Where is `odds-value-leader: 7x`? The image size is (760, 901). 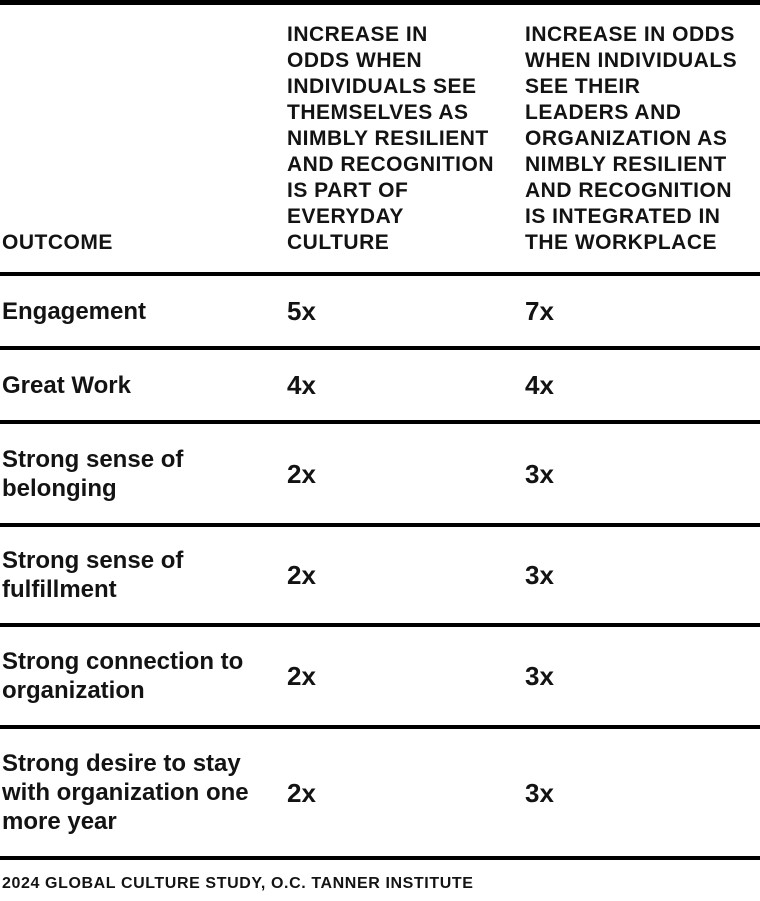 odds-value-leader: 7x is located at coordinates (539, 311).